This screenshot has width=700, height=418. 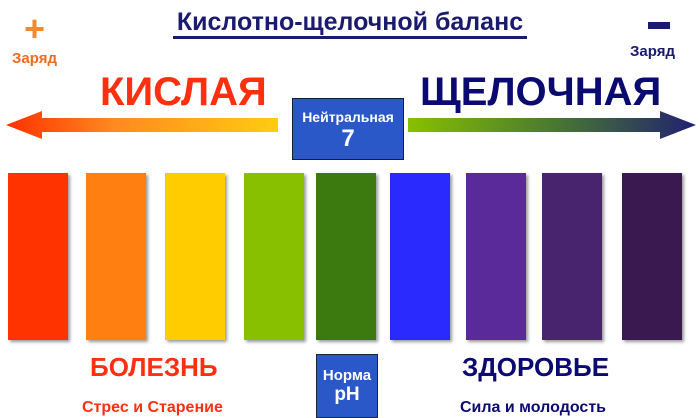 I want to click on disease-subtitle: Стрес и Старение, so click(x=152, y=407).